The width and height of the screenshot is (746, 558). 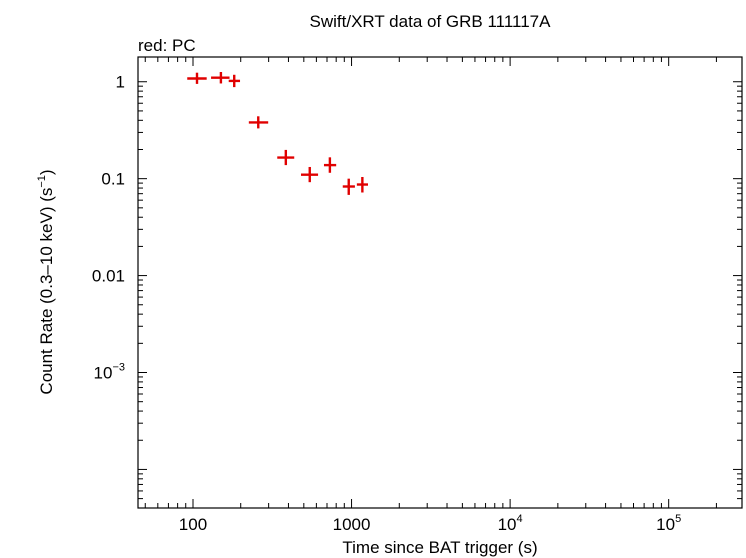 What do you see at coordinates (118, 368) in the screenshot?
I see `y-tick-label-exponent: −3` at bounding box center [118, 368].